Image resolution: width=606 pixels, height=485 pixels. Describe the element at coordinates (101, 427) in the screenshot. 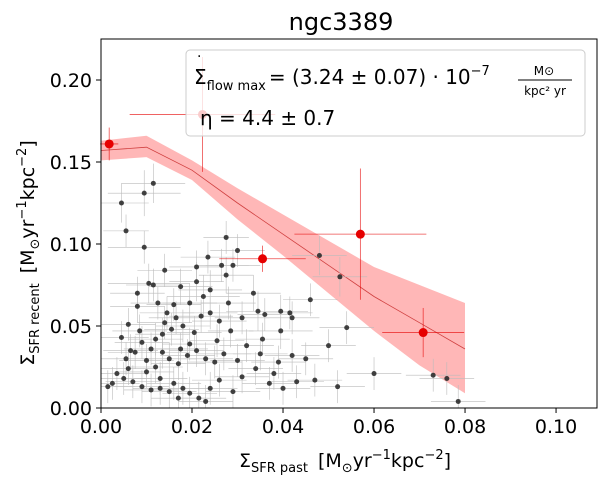

I see `x-tick-label: 0.00` at that location.